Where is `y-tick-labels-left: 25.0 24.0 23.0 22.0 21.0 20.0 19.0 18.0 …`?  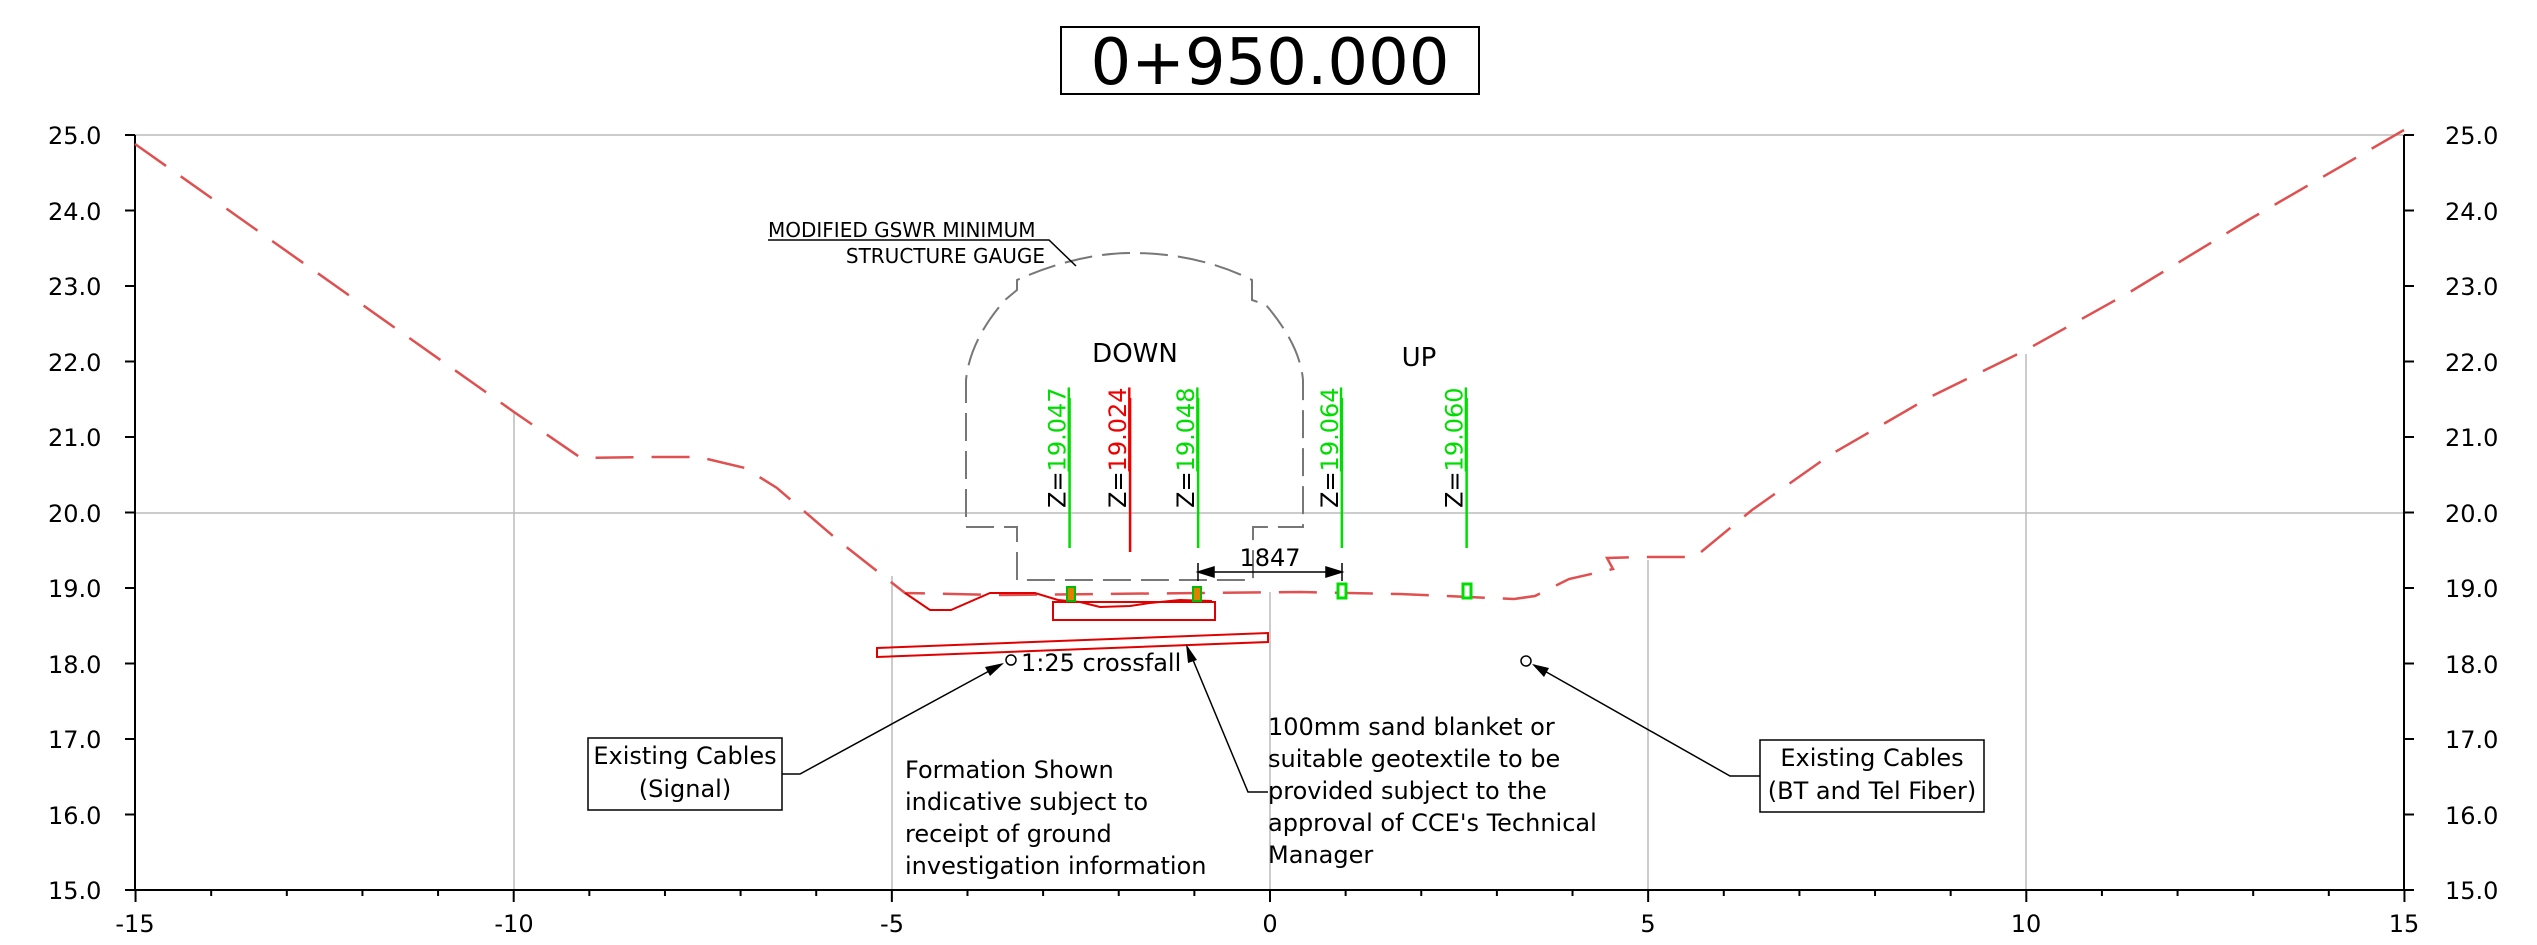 y-tick-labels-left: 25.0 24.0 23.0 22.0 21.0 20.0 19.0 18.0 … is located at coordinates (74, 513).